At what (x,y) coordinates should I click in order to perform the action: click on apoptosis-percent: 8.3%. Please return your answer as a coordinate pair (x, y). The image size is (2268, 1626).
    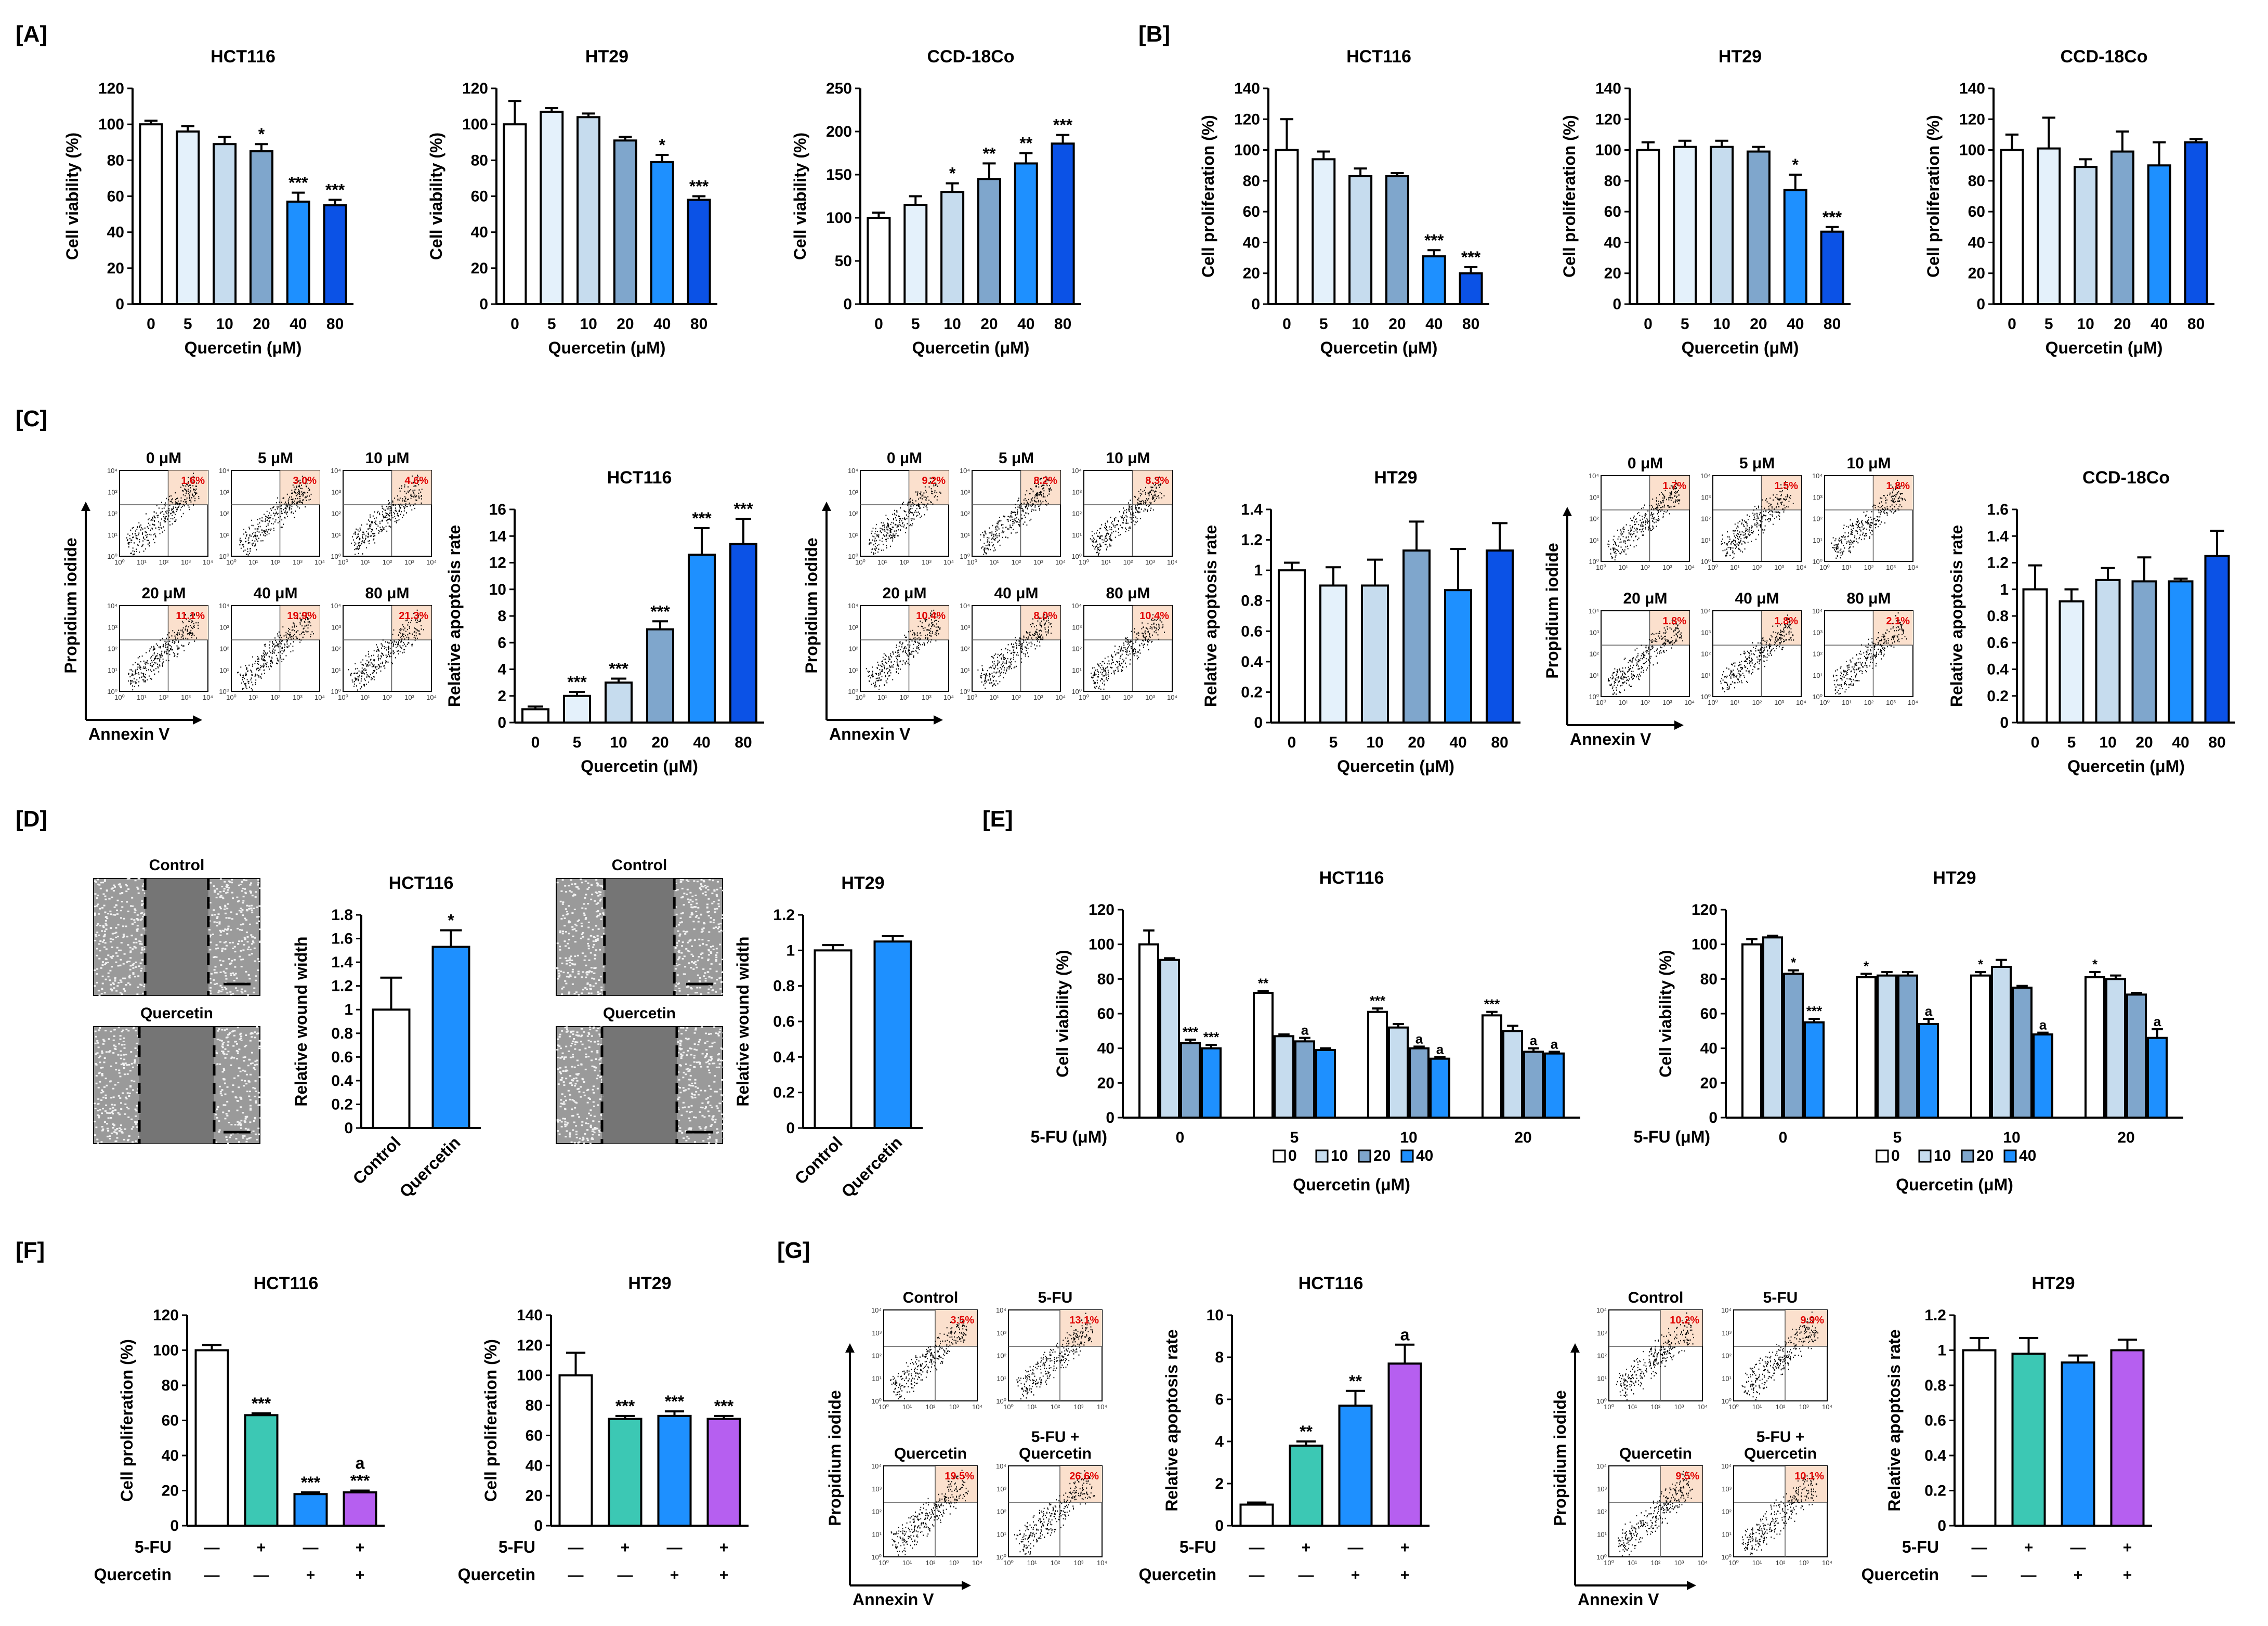
    Looking at the image, I should click on (1157, 481).